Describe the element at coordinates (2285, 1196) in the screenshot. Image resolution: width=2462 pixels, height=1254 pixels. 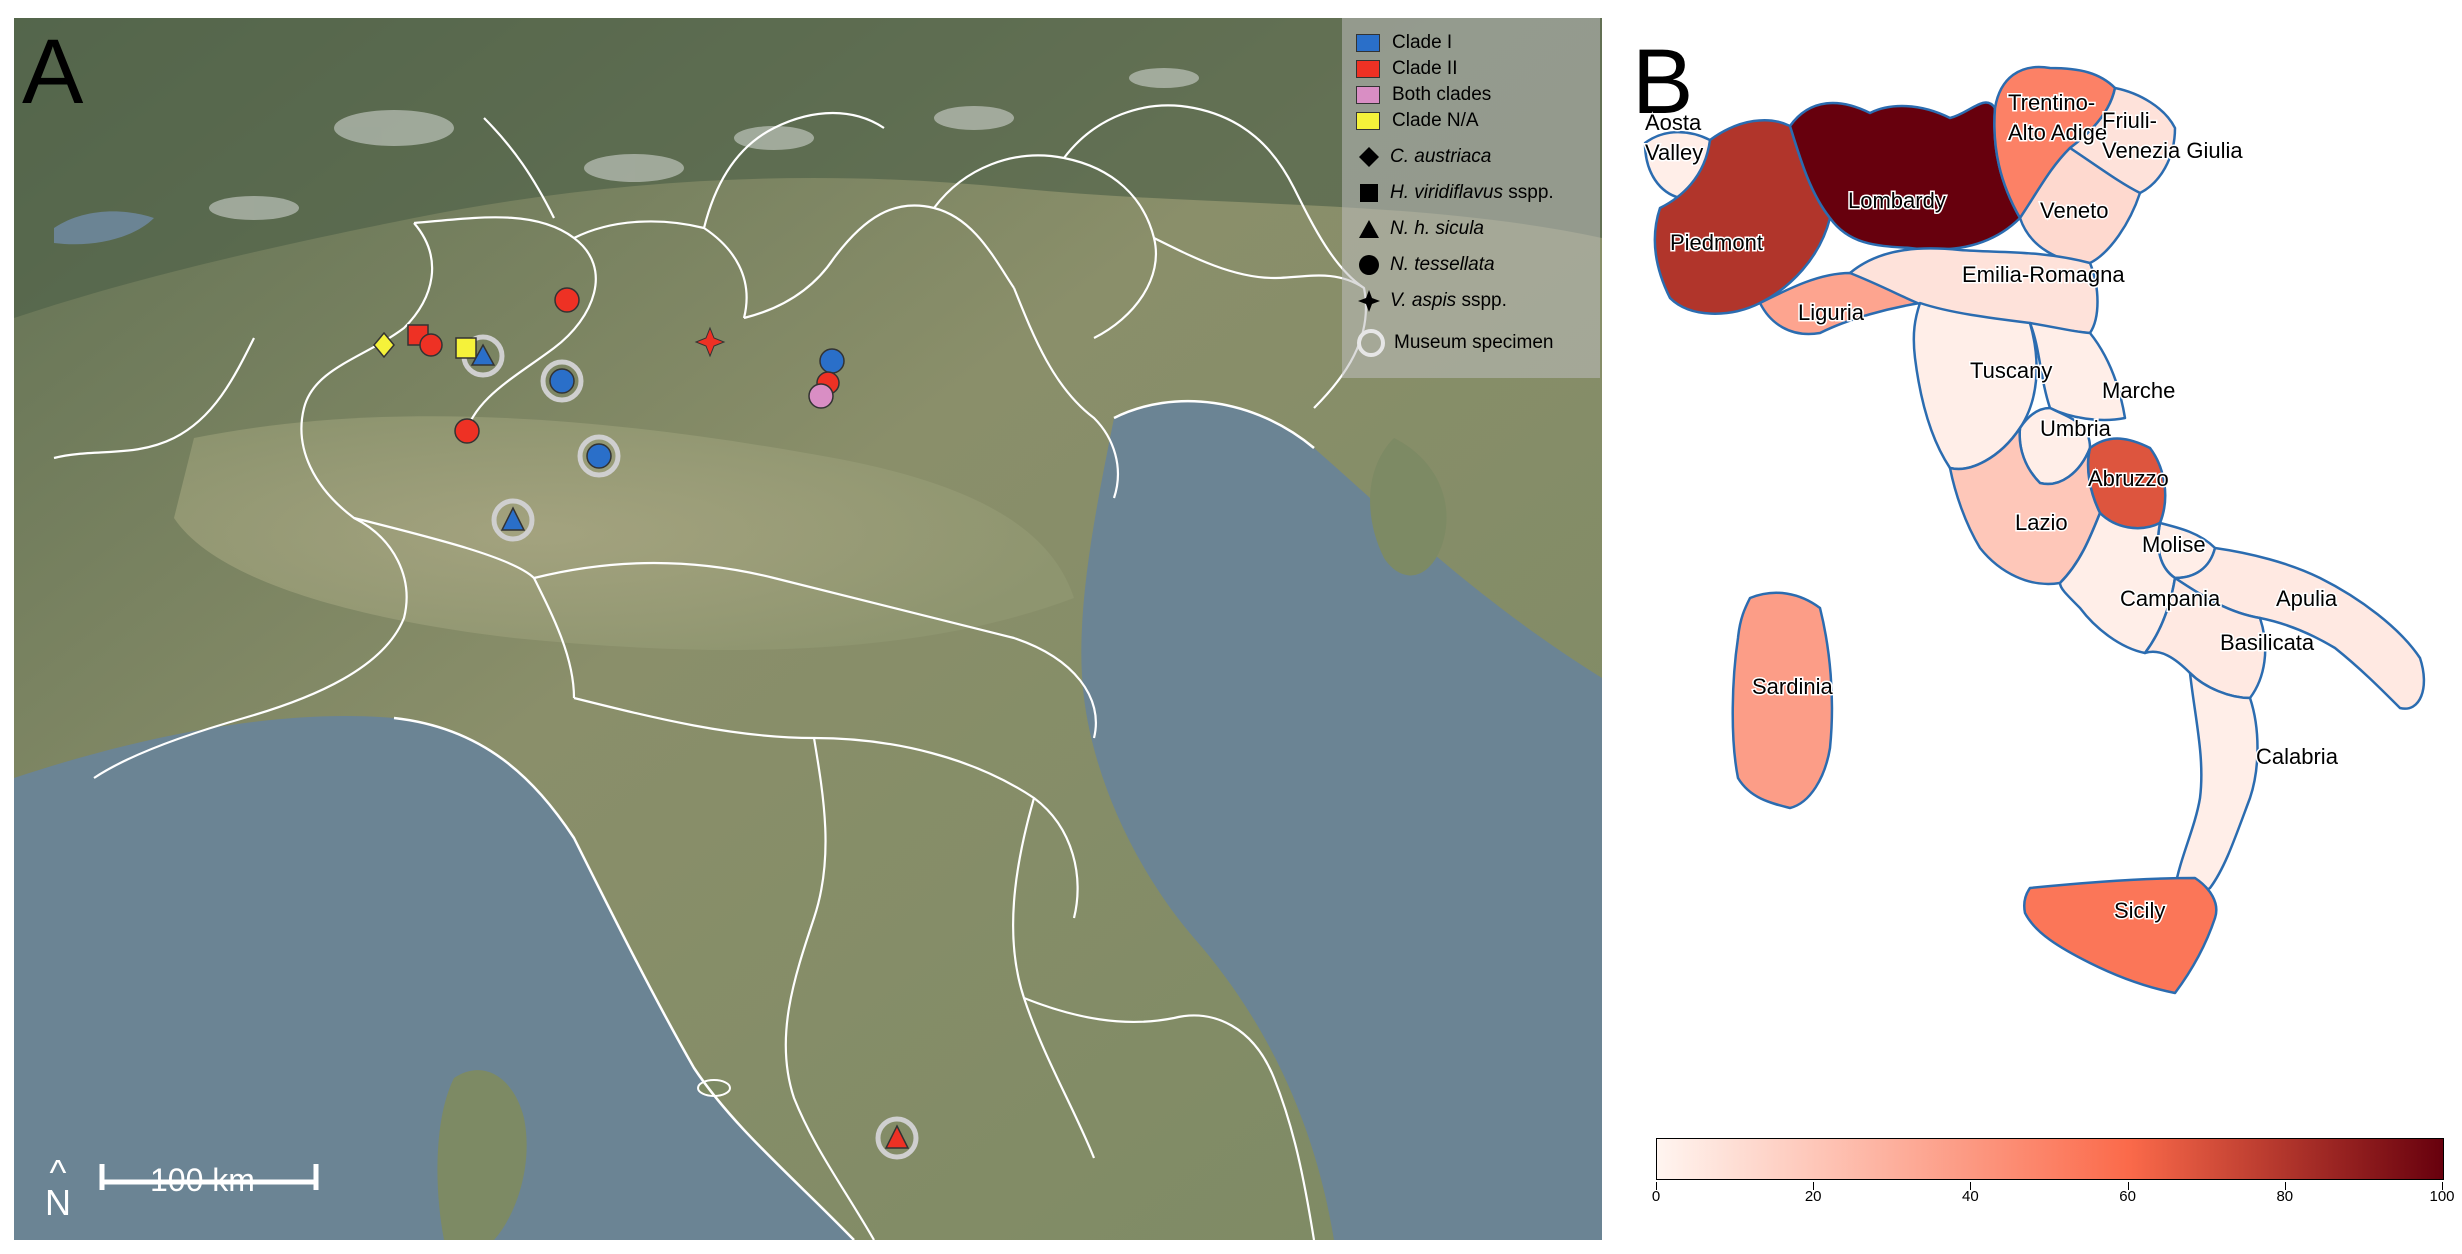
I see `colorbar-tick-label: 80` at that location.